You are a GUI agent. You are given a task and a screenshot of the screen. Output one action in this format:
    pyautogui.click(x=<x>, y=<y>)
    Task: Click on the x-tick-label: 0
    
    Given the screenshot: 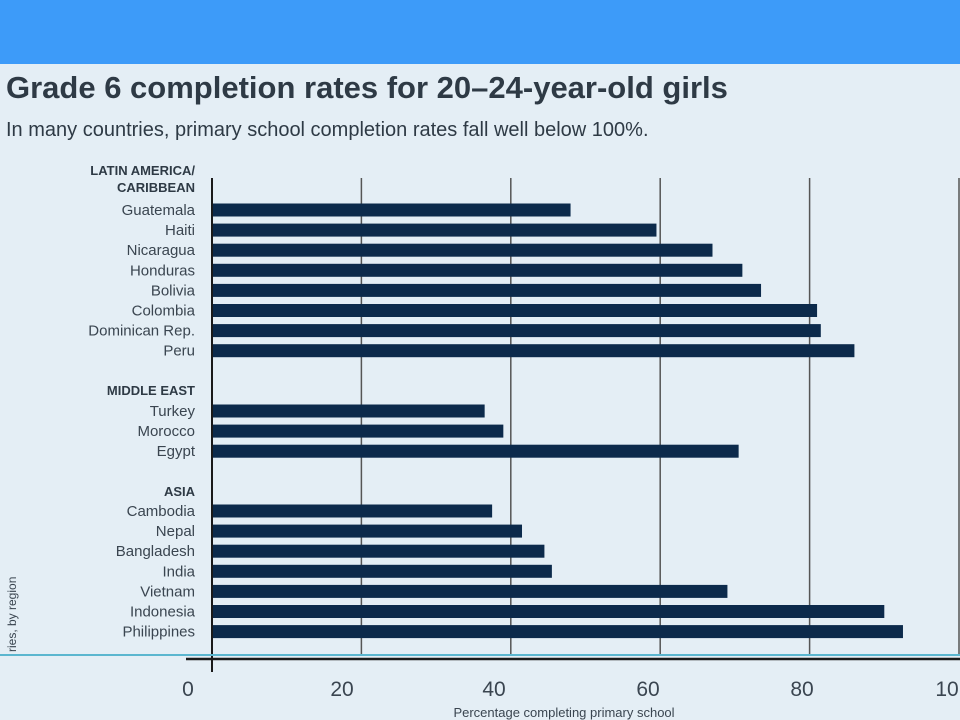 What is the action you would take?
    pyautogui.click(x=188, y=689)
    